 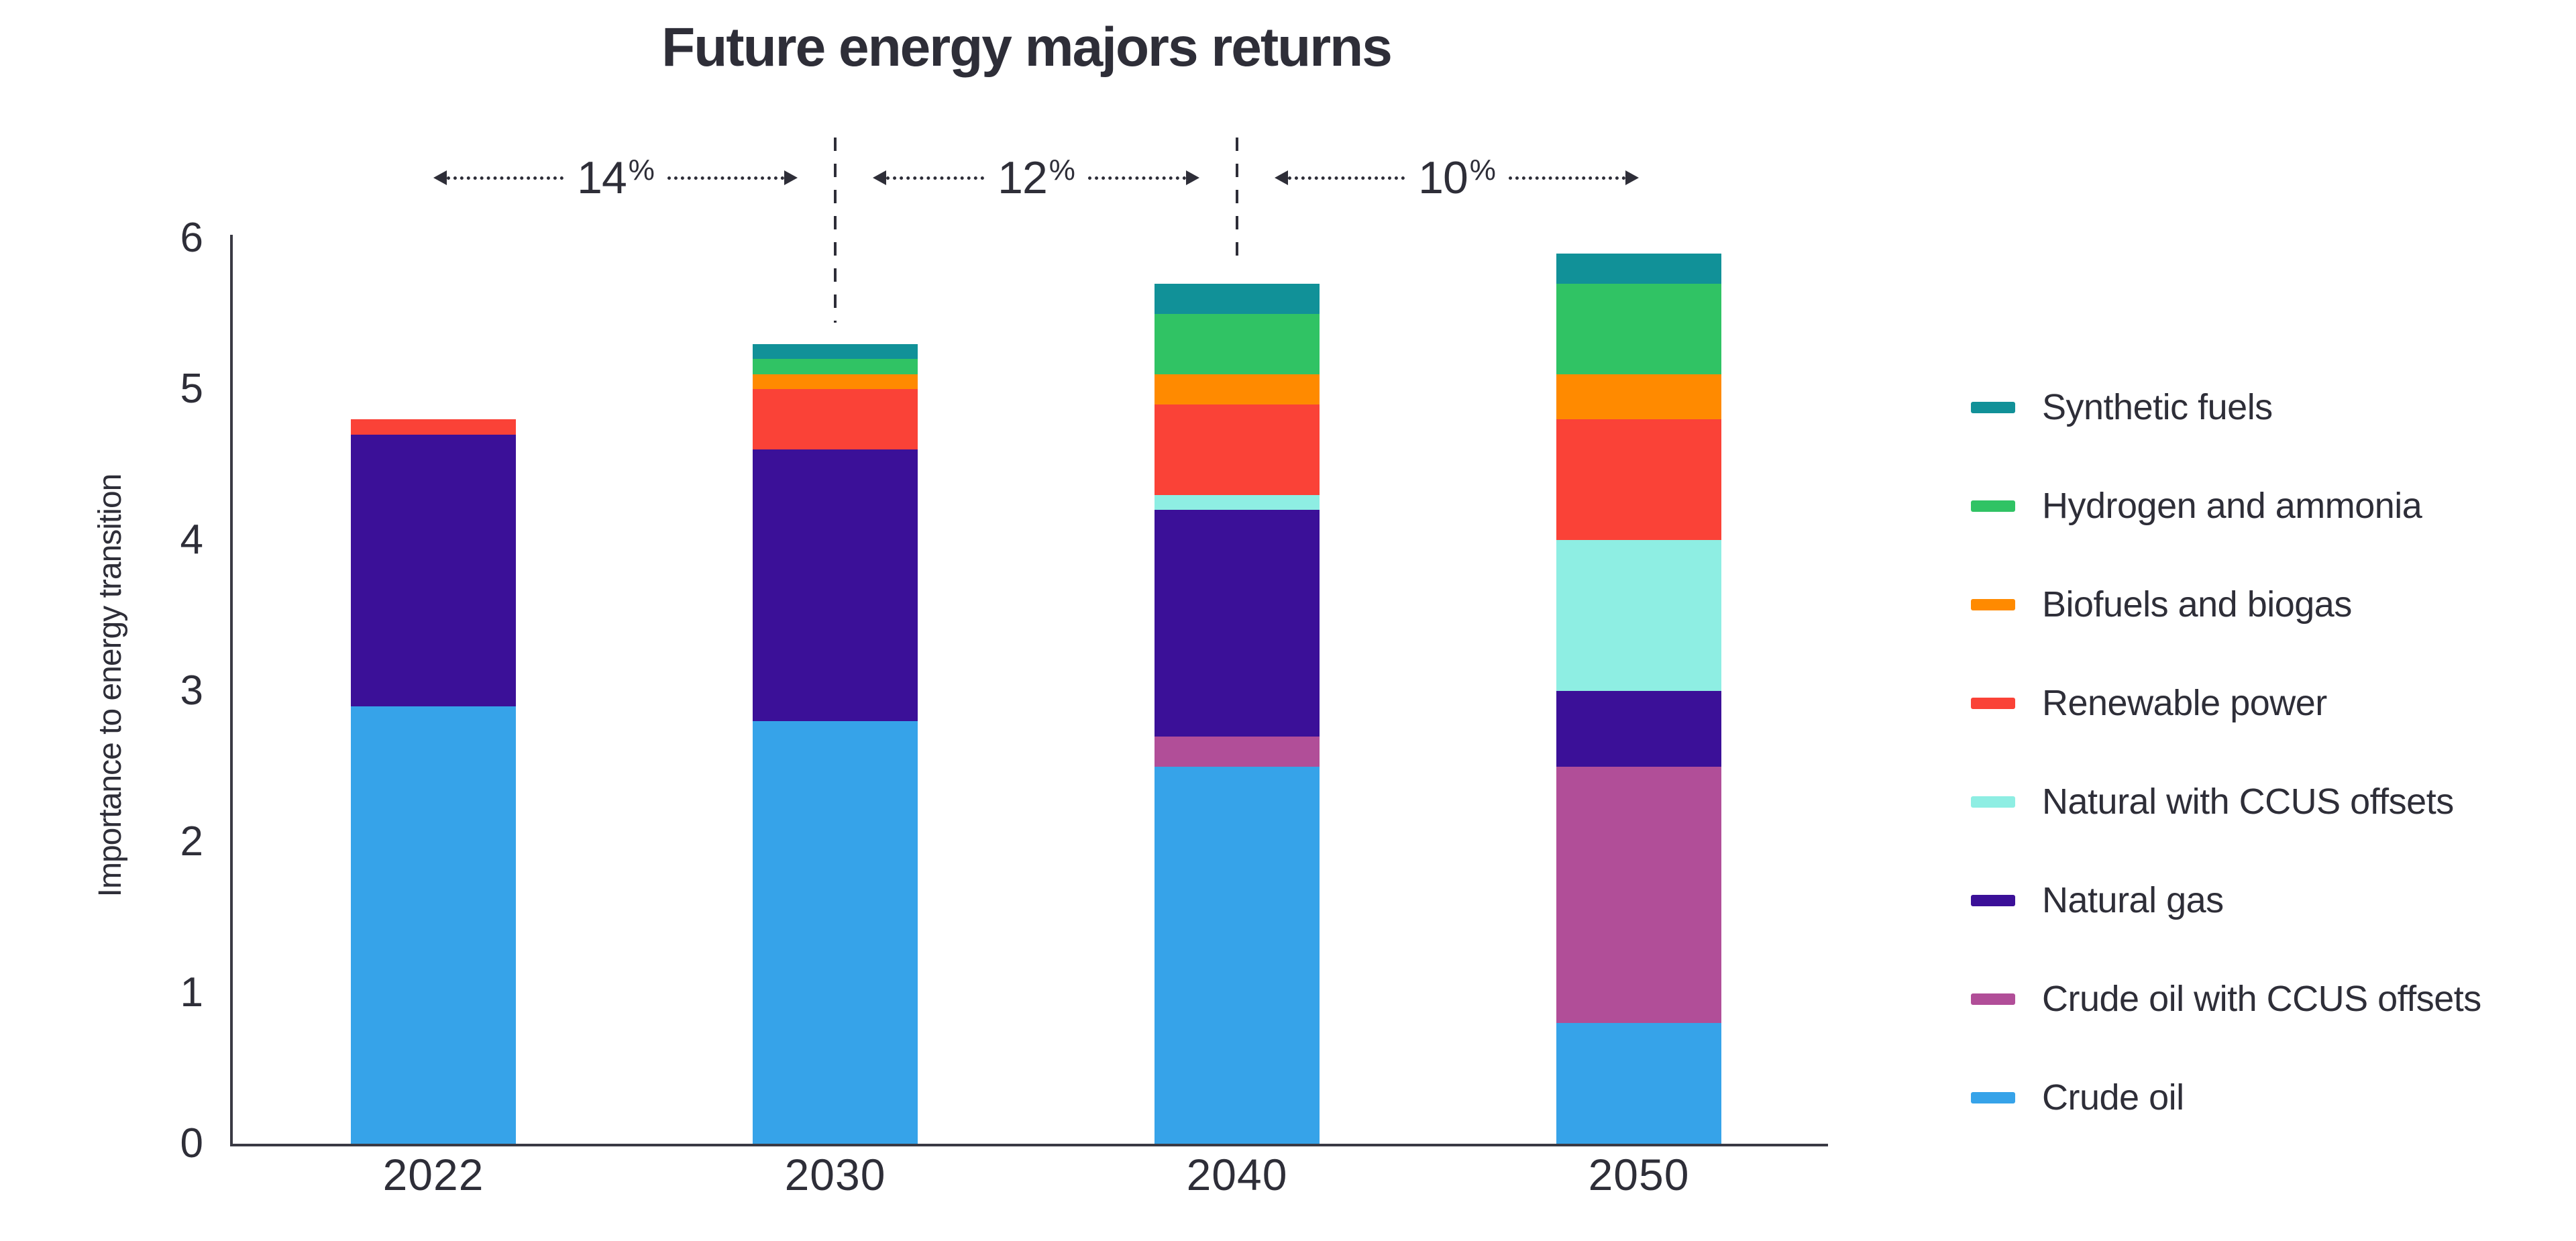 I want to click on x-axis-line, so click(x=1029, y=1145).